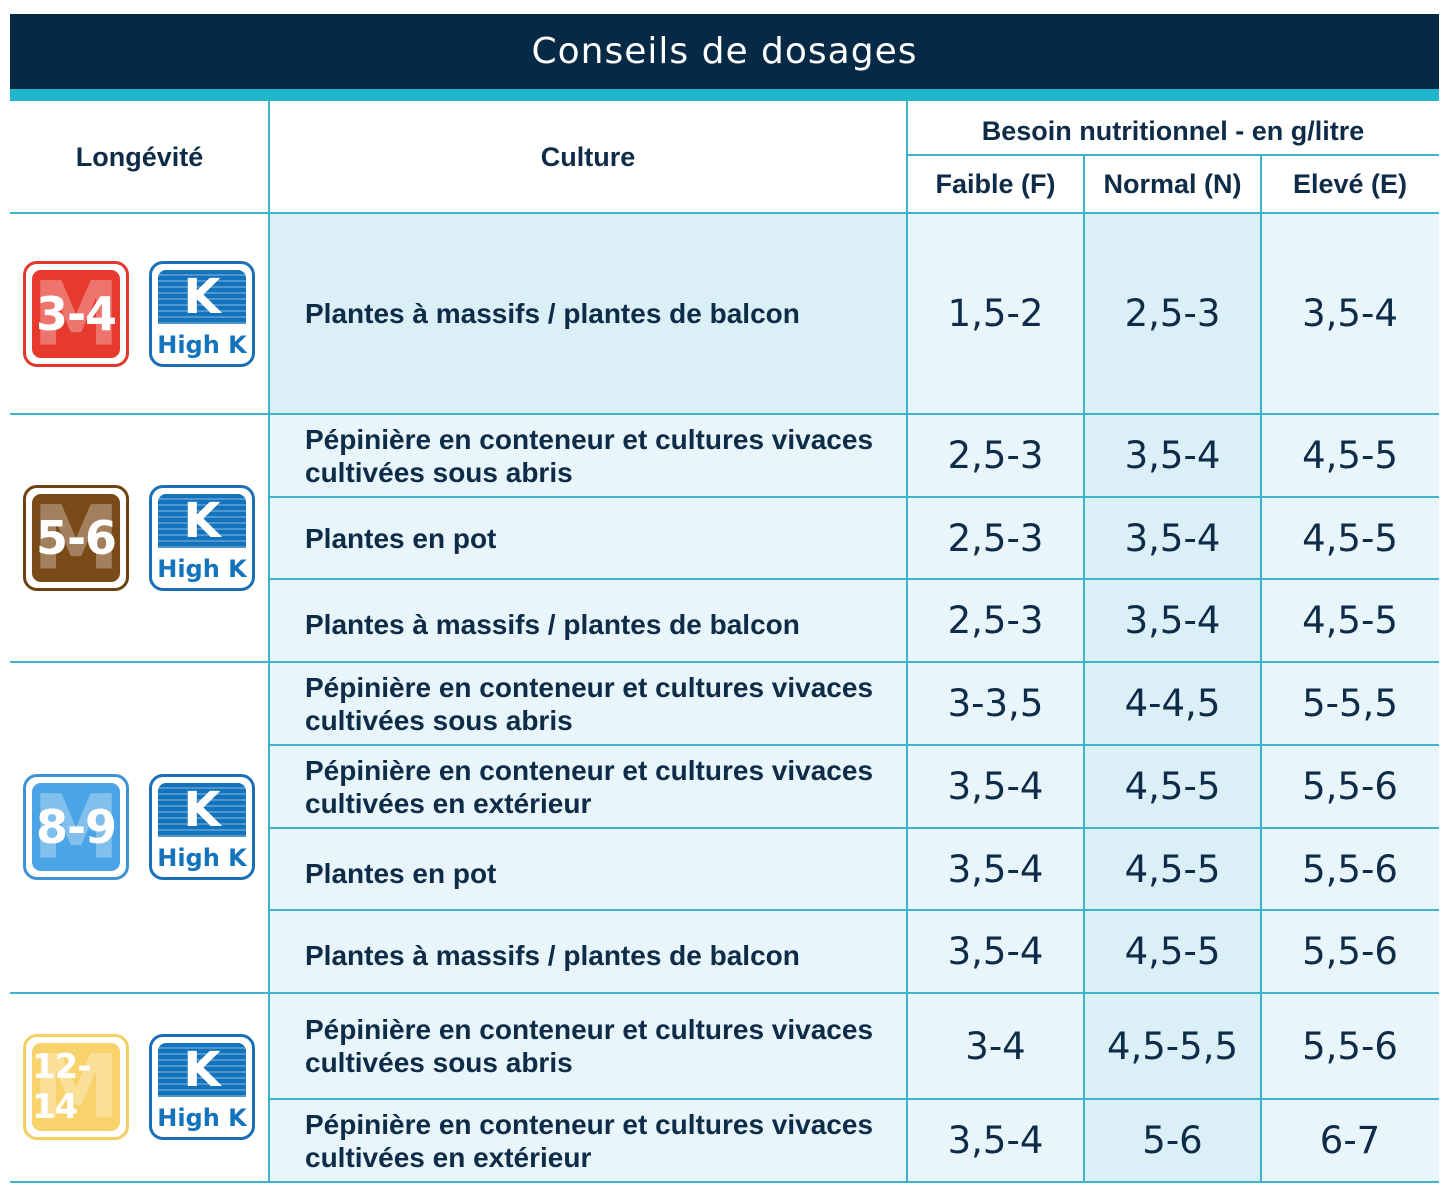 This screenshot has height=1192, width=1449. What do you see at coordinates (1172, 703) in the screenshot?
I see `value-normal: 4-4,5` at bounding box center [1172, 703].